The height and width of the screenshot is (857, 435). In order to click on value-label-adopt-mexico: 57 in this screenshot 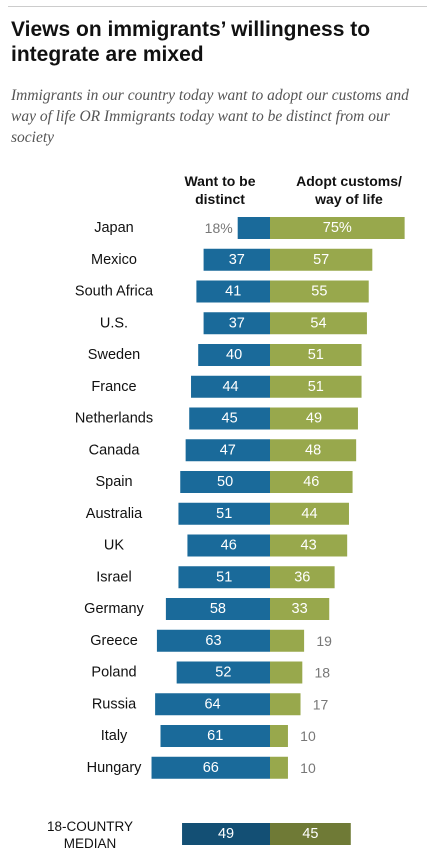, I will do `click(321, 260)`.